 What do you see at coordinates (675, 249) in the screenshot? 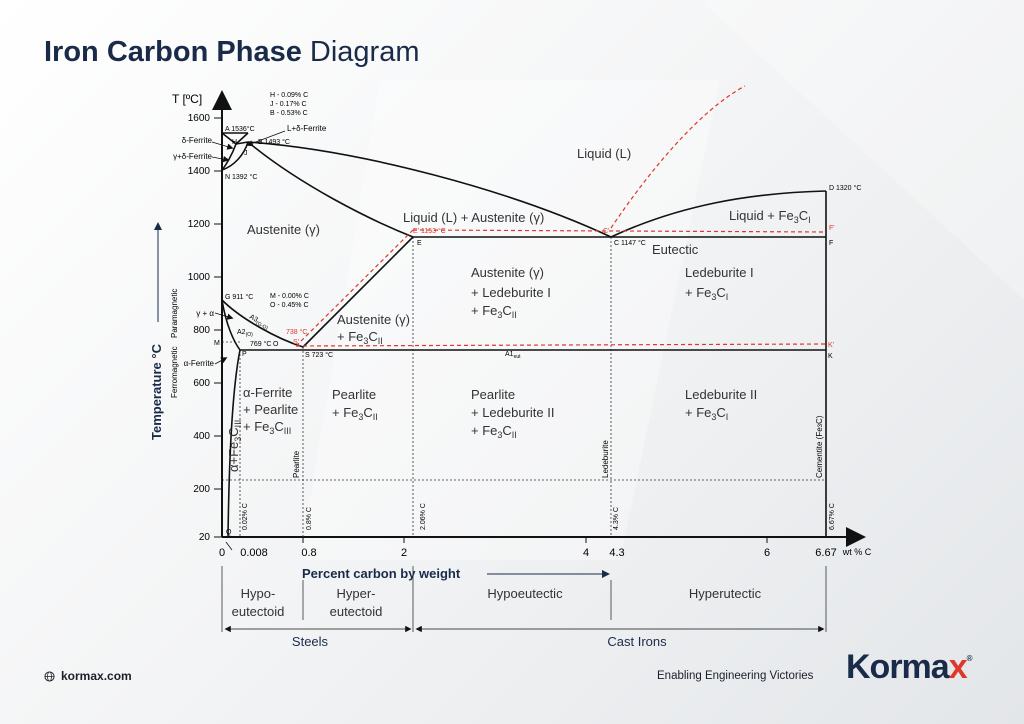
I see `eutectic-label: Eutectic` at bounding box center [675, 249].